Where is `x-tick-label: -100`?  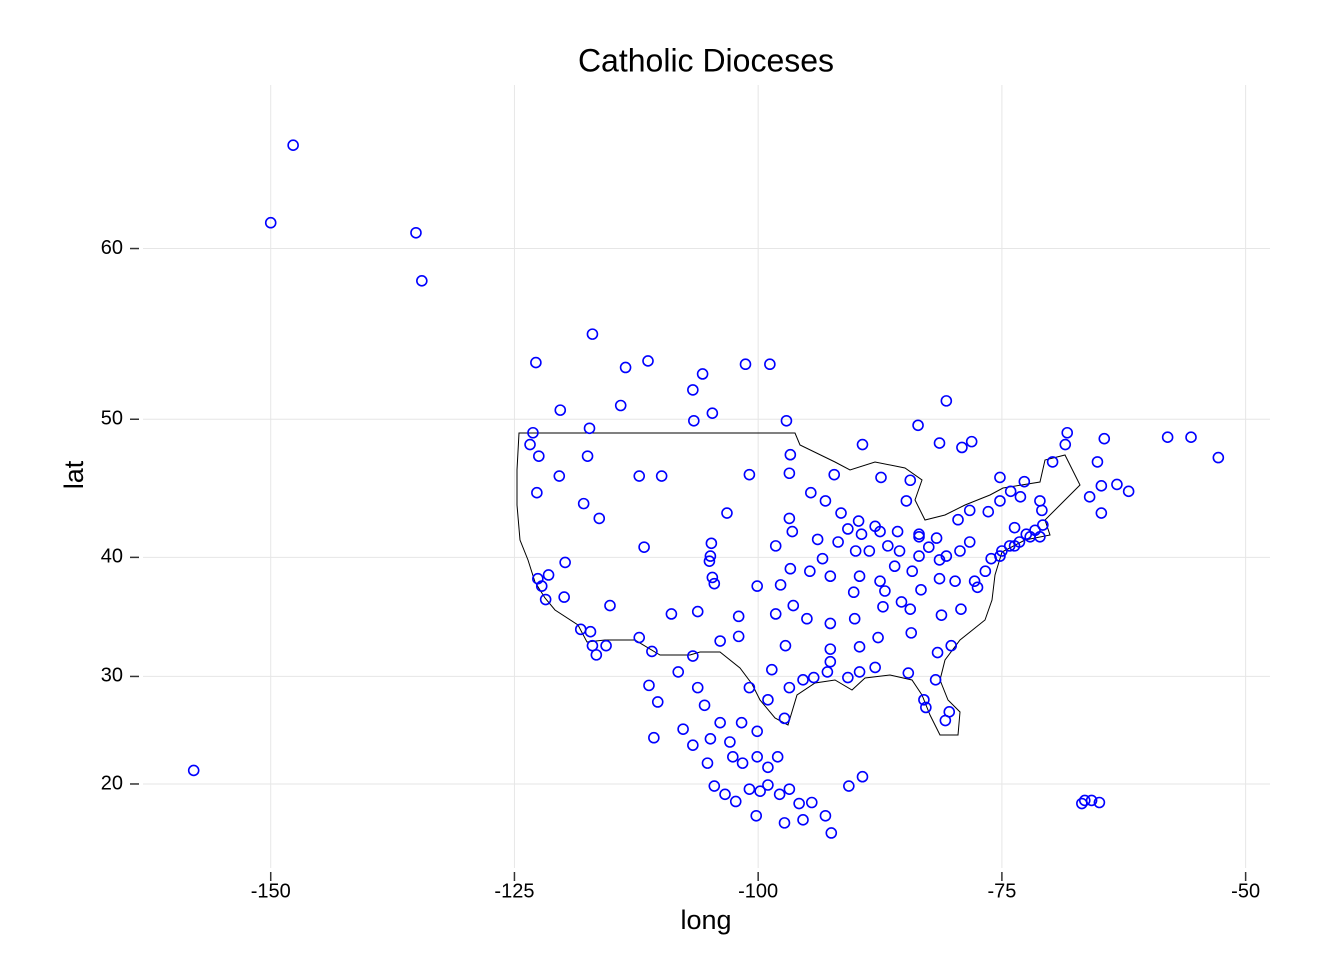
x-tick-label: -100 is located at coordinates (758, 891).